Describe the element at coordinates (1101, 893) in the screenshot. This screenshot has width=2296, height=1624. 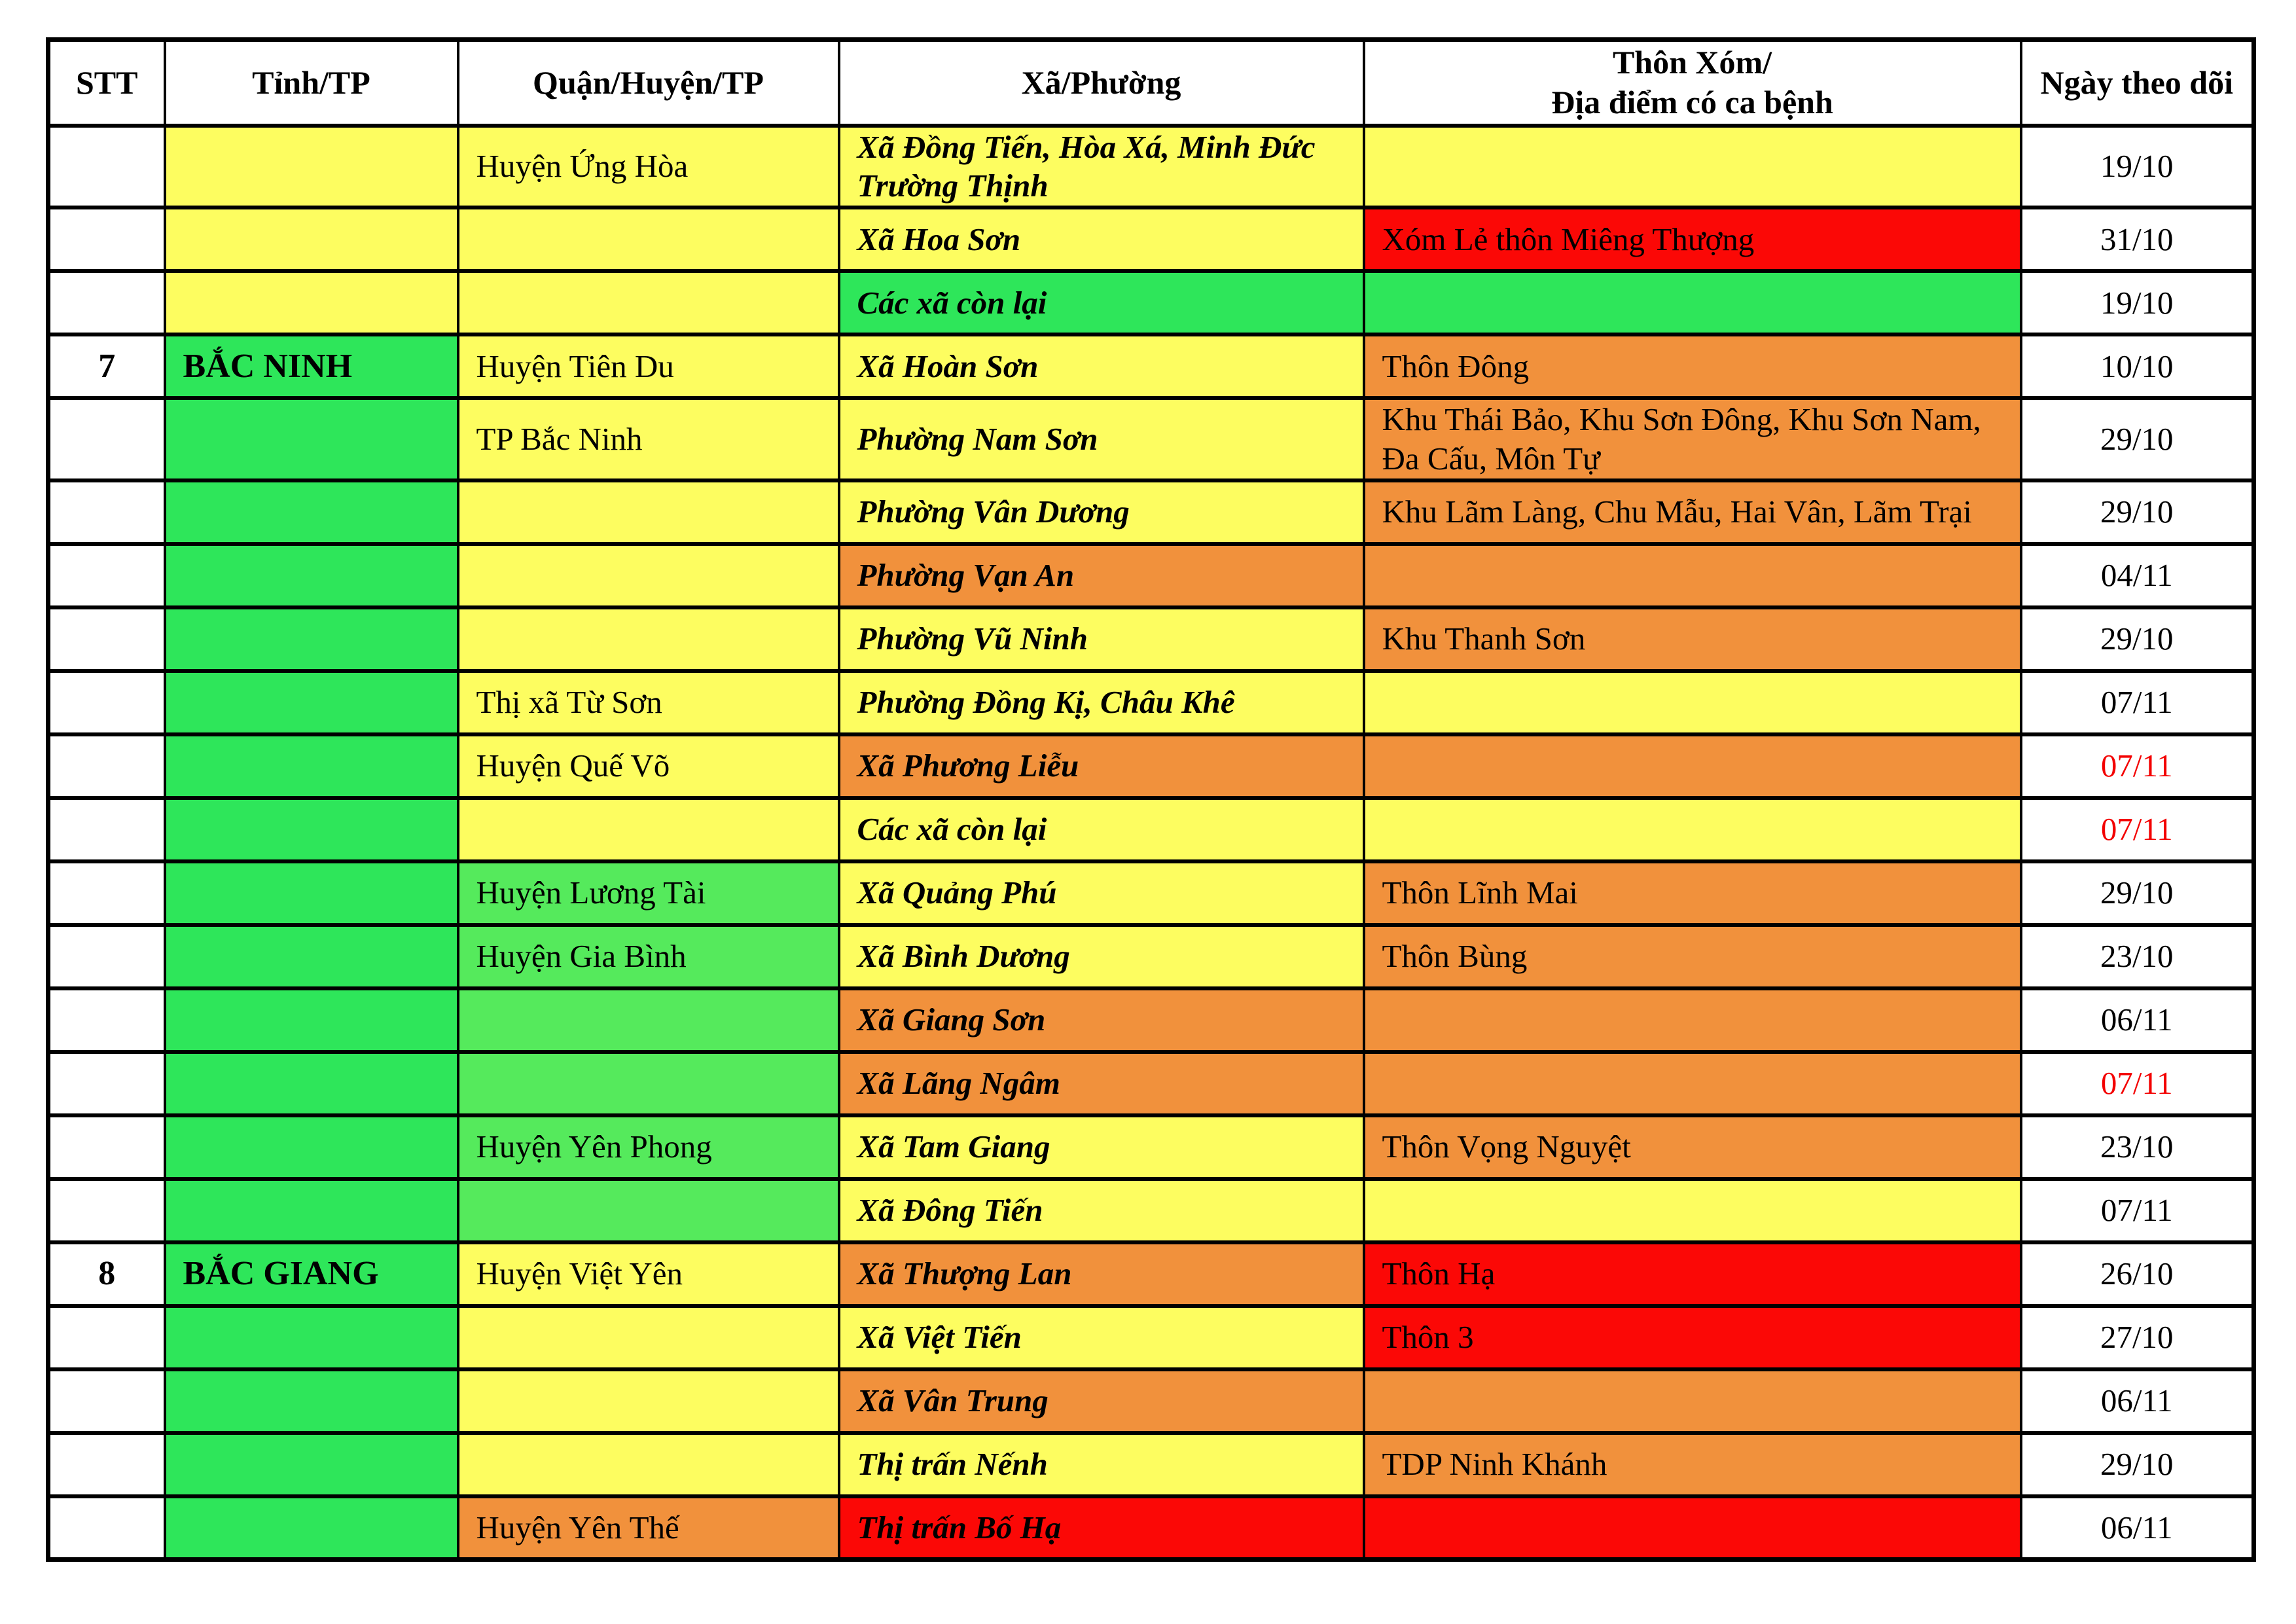
I see `cell-xa: Xã Quảng Phú` at that location.